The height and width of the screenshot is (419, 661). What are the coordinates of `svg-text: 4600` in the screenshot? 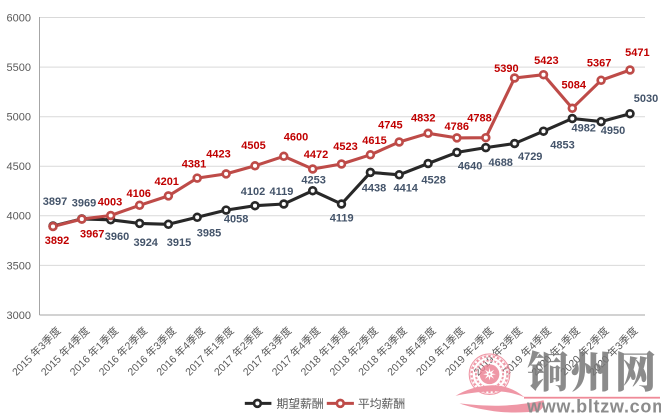 It's located at (296, 137).